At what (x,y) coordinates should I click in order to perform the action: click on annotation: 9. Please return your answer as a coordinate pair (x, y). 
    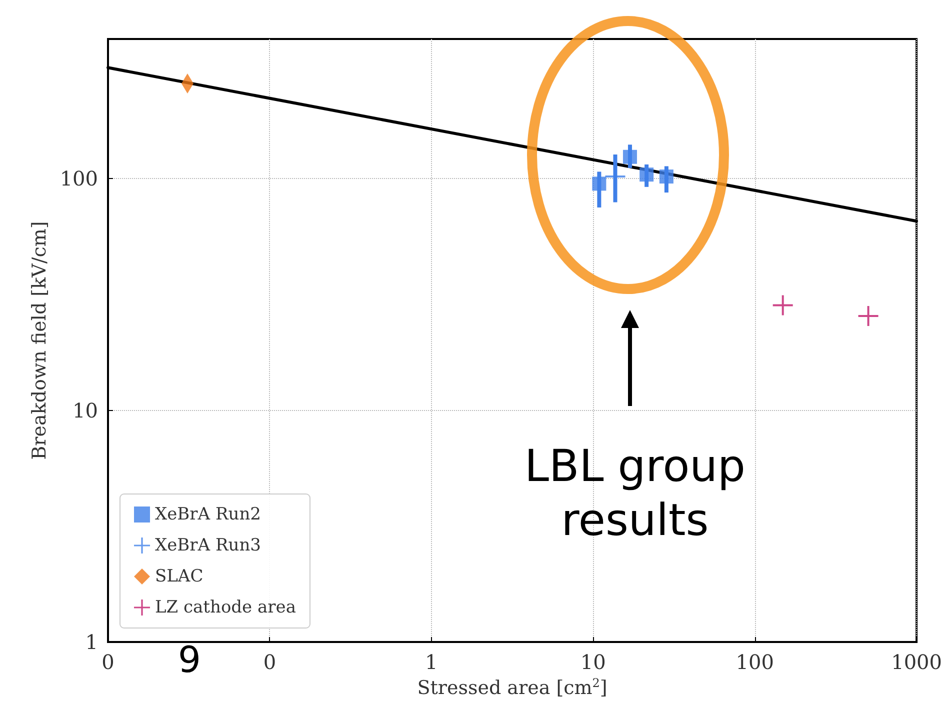
    Looking at the image, I should click on (189, 660).